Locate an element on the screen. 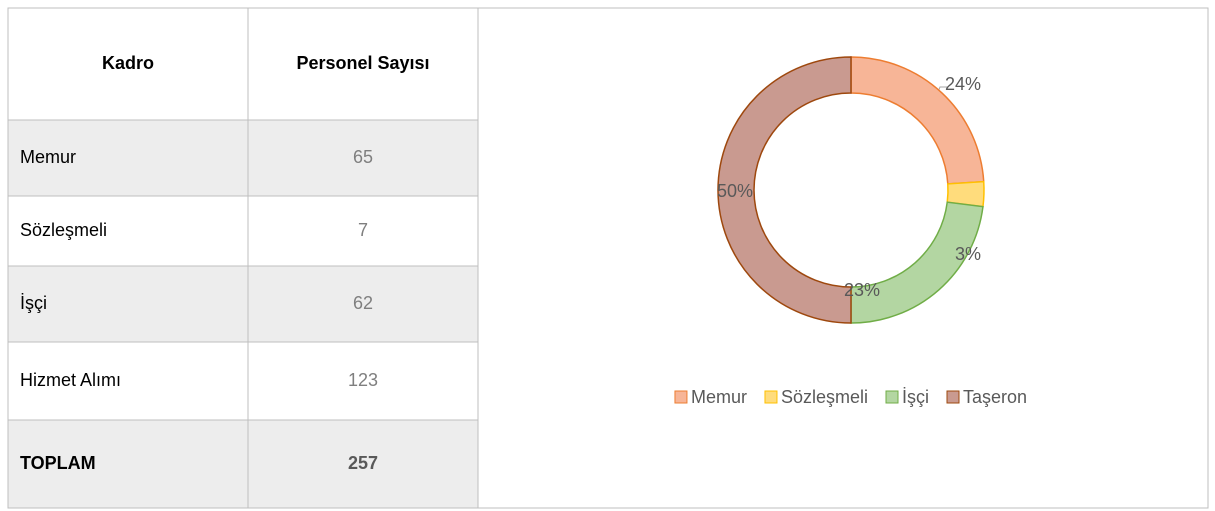 This screenshot has width=1215, height=511. row-value: 123 is located at coordinates (363, 380).